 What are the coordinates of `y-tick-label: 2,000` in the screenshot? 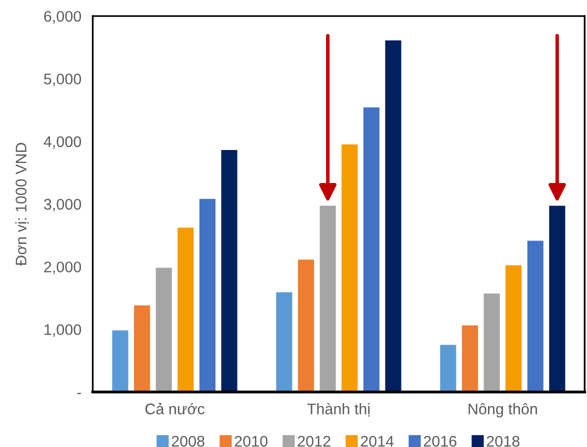 It's located at (63, 268).